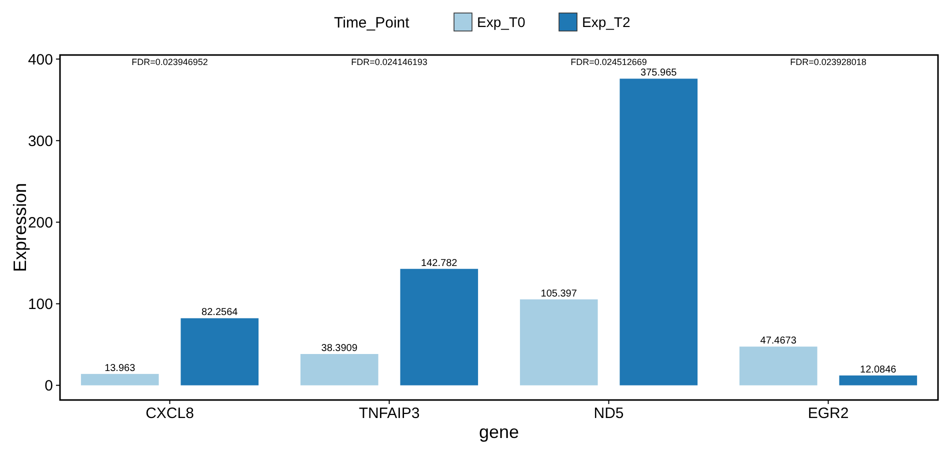  I want to click on data-label: 142.782, so click(439, 263).